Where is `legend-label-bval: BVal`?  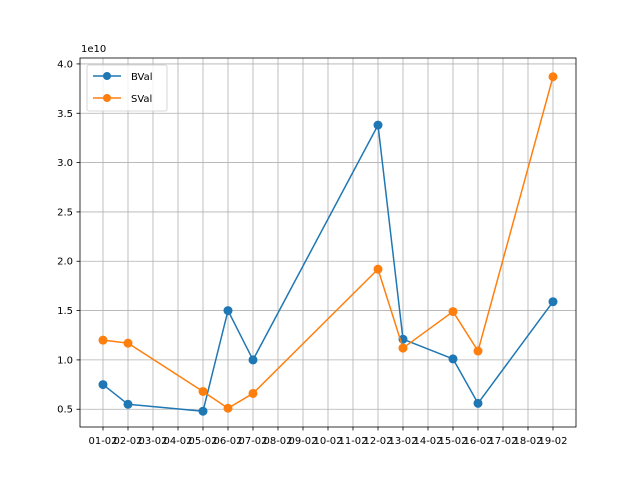 legend-label-bval: BVal is located at coordinates (142, 77).